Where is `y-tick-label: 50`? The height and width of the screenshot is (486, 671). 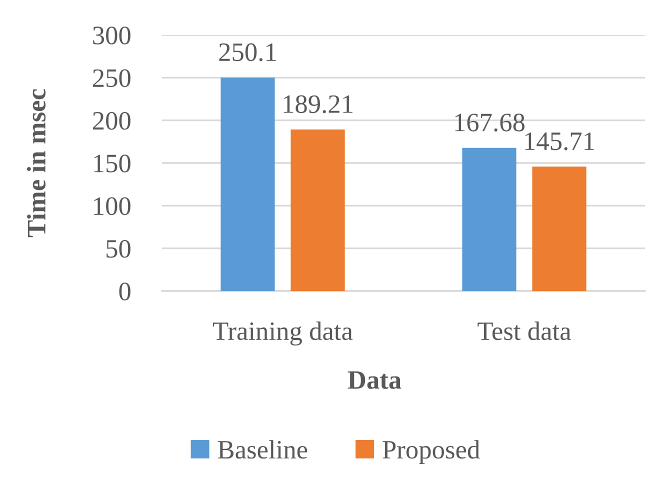
y-tick-label: 50 is located at coordinates (118, 249).